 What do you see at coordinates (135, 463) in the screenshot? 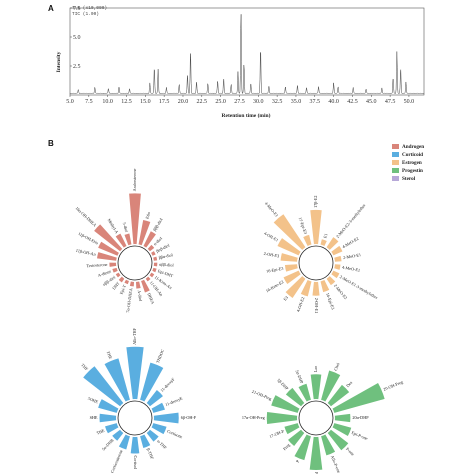
I see `radial-bar-label: Cortisol` at bounding box center [135, 463].